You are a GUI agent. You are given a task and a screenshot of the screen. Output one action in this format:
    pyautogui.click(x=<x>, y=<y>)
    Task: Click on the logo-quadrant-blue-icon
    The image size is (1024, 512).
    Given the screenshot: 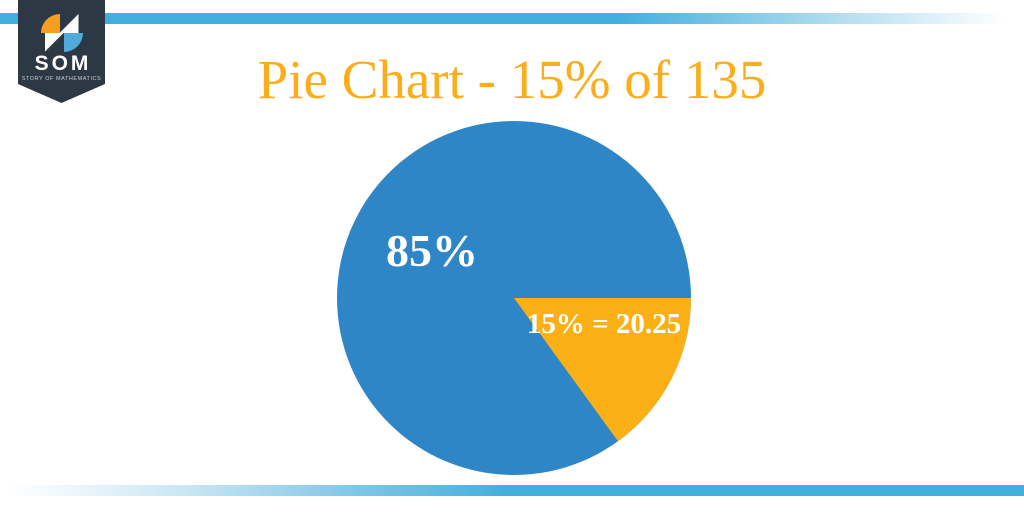 What is the action you would take?
    pyautogui.click(x=73, y=42)
    